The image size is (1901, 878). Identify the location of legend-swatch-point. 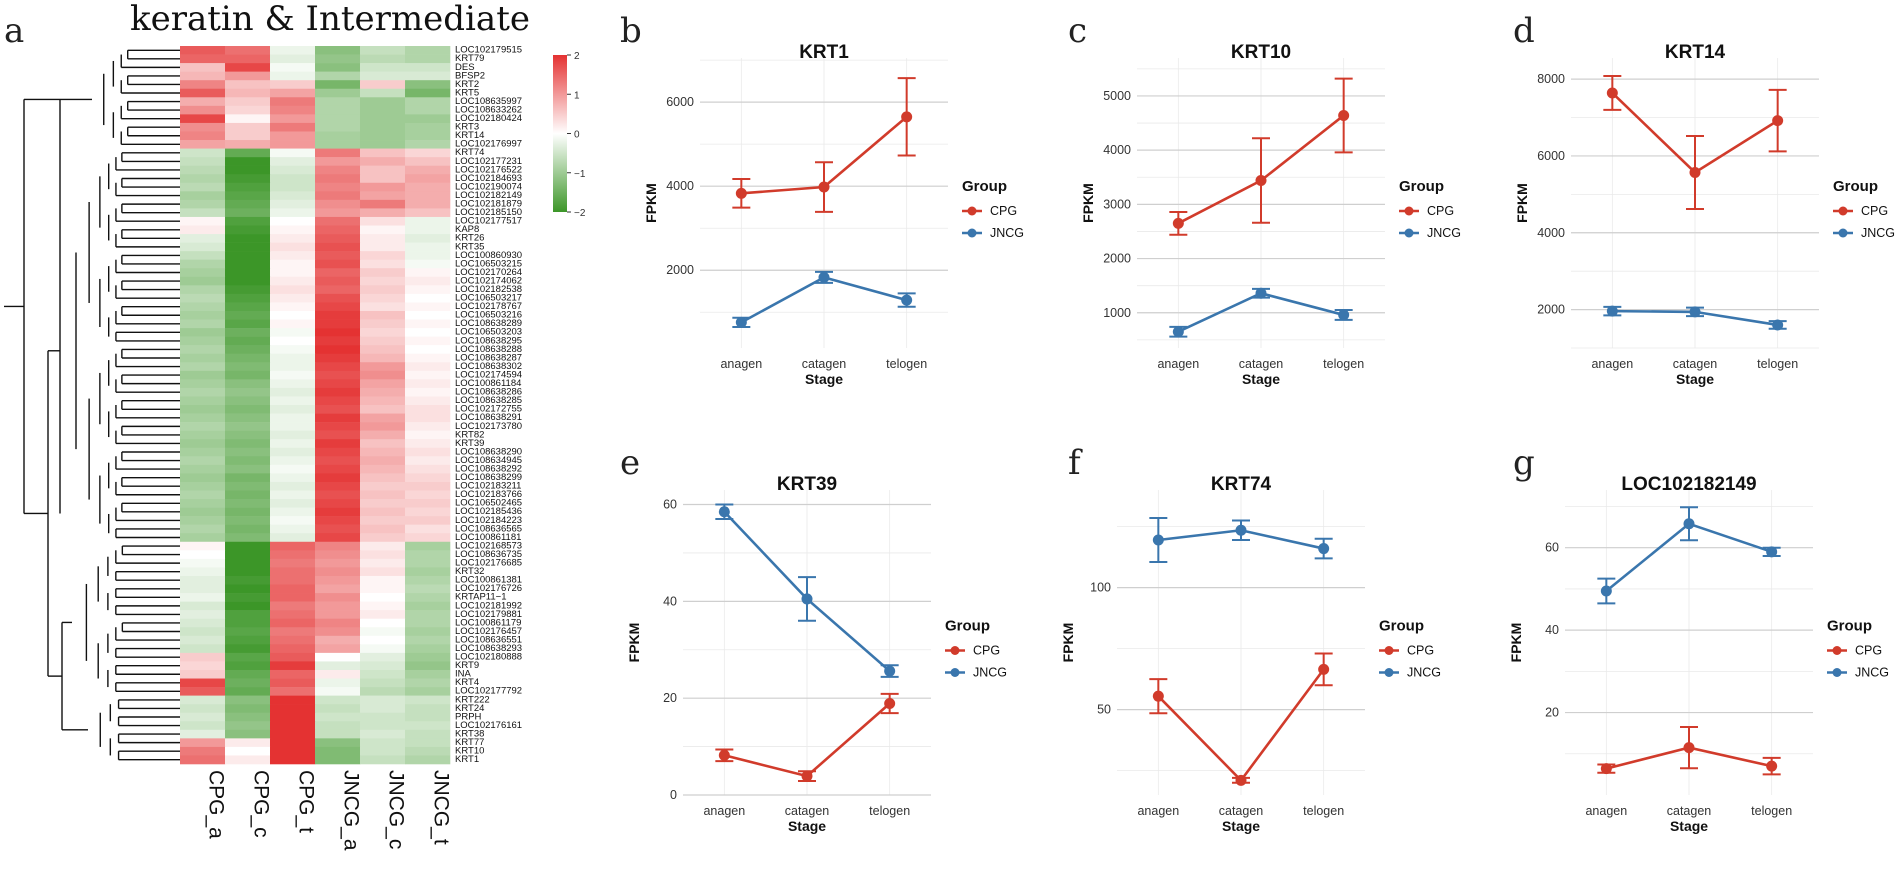
(1409, 233).